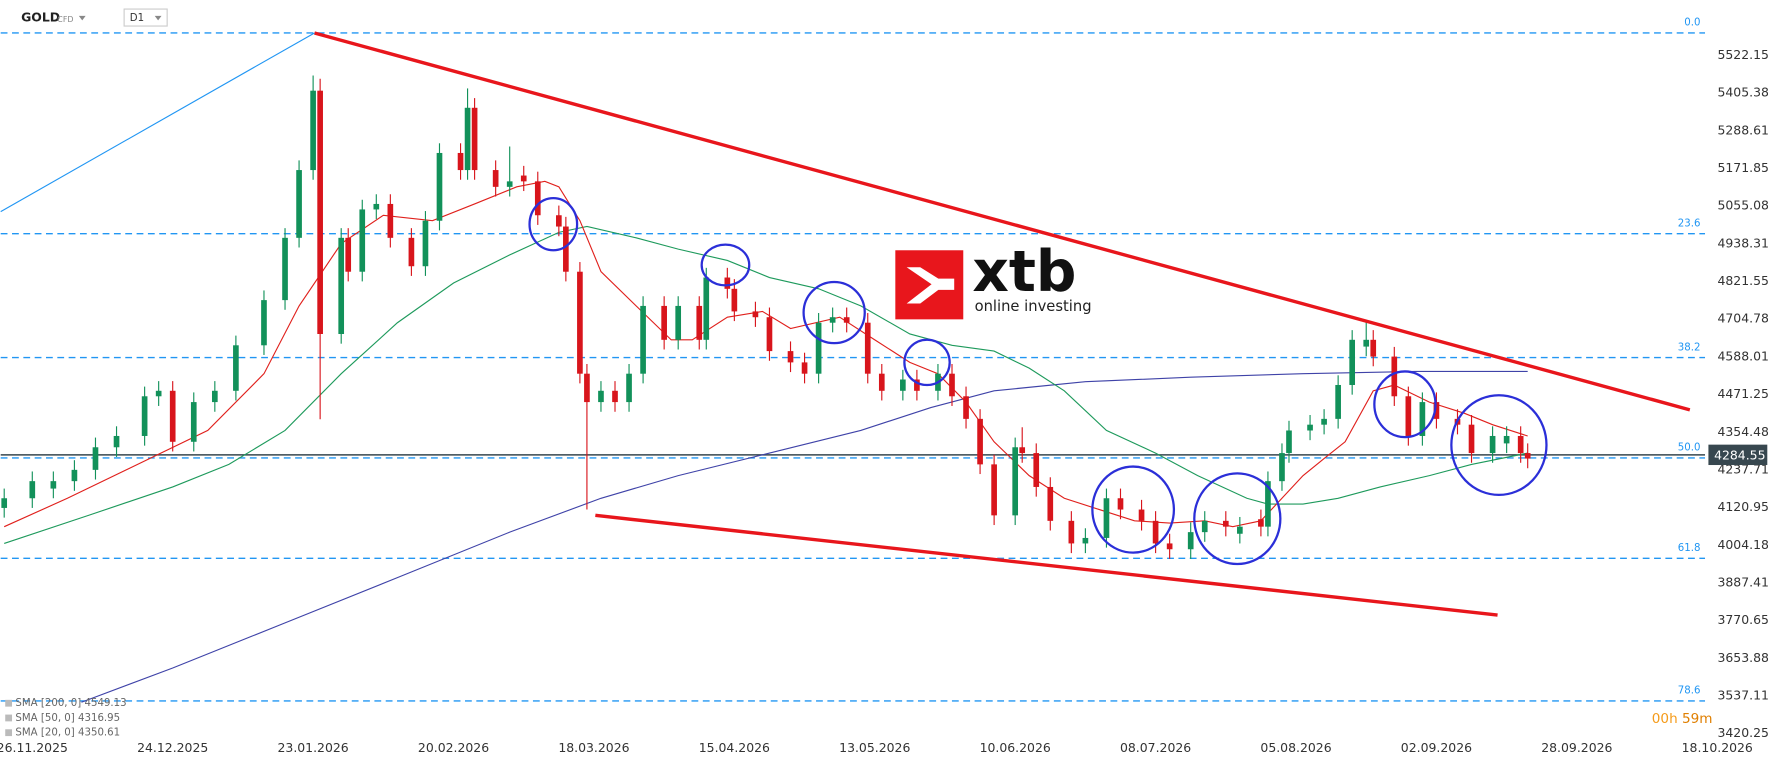  Describe the element at coordinates (1742, 167) in the screenshot. I see `y-tick-label: 5171.85` at that location.